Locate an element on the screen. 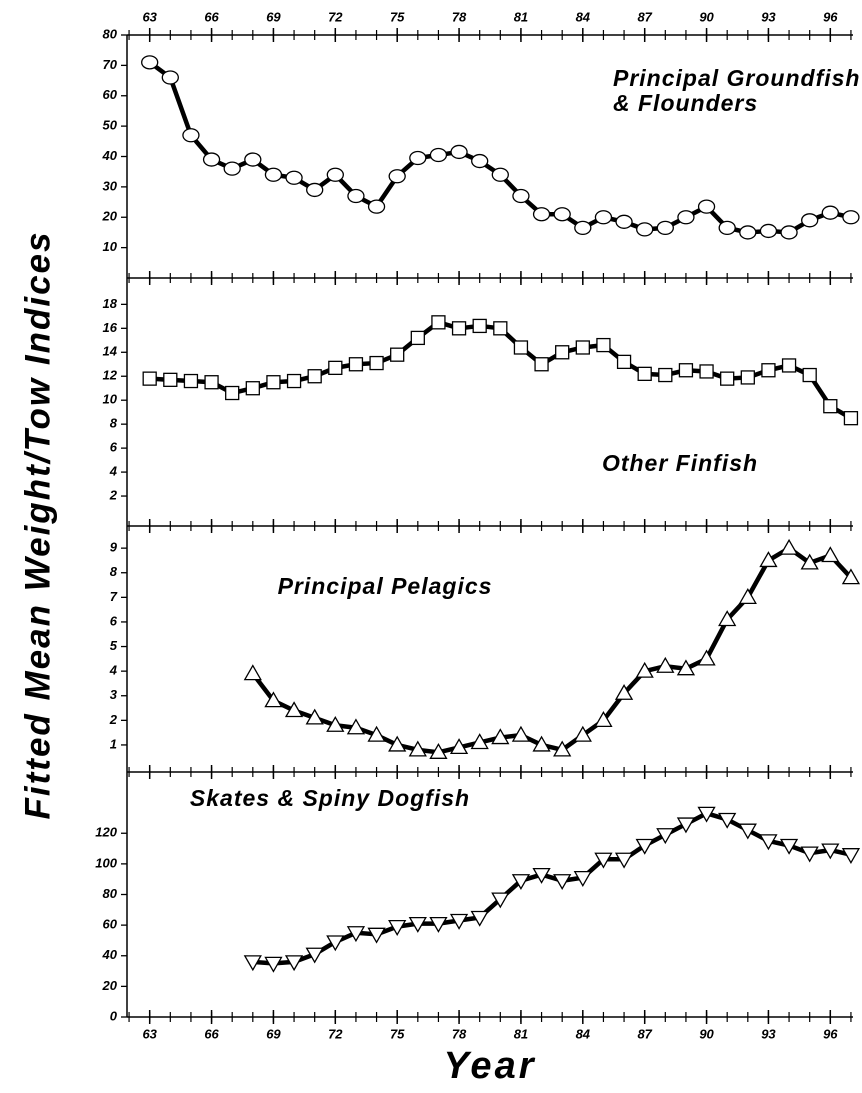 This screenshot has width=862, height=1093. x-tick-label: 81 is located at coordinates (521, 1033).